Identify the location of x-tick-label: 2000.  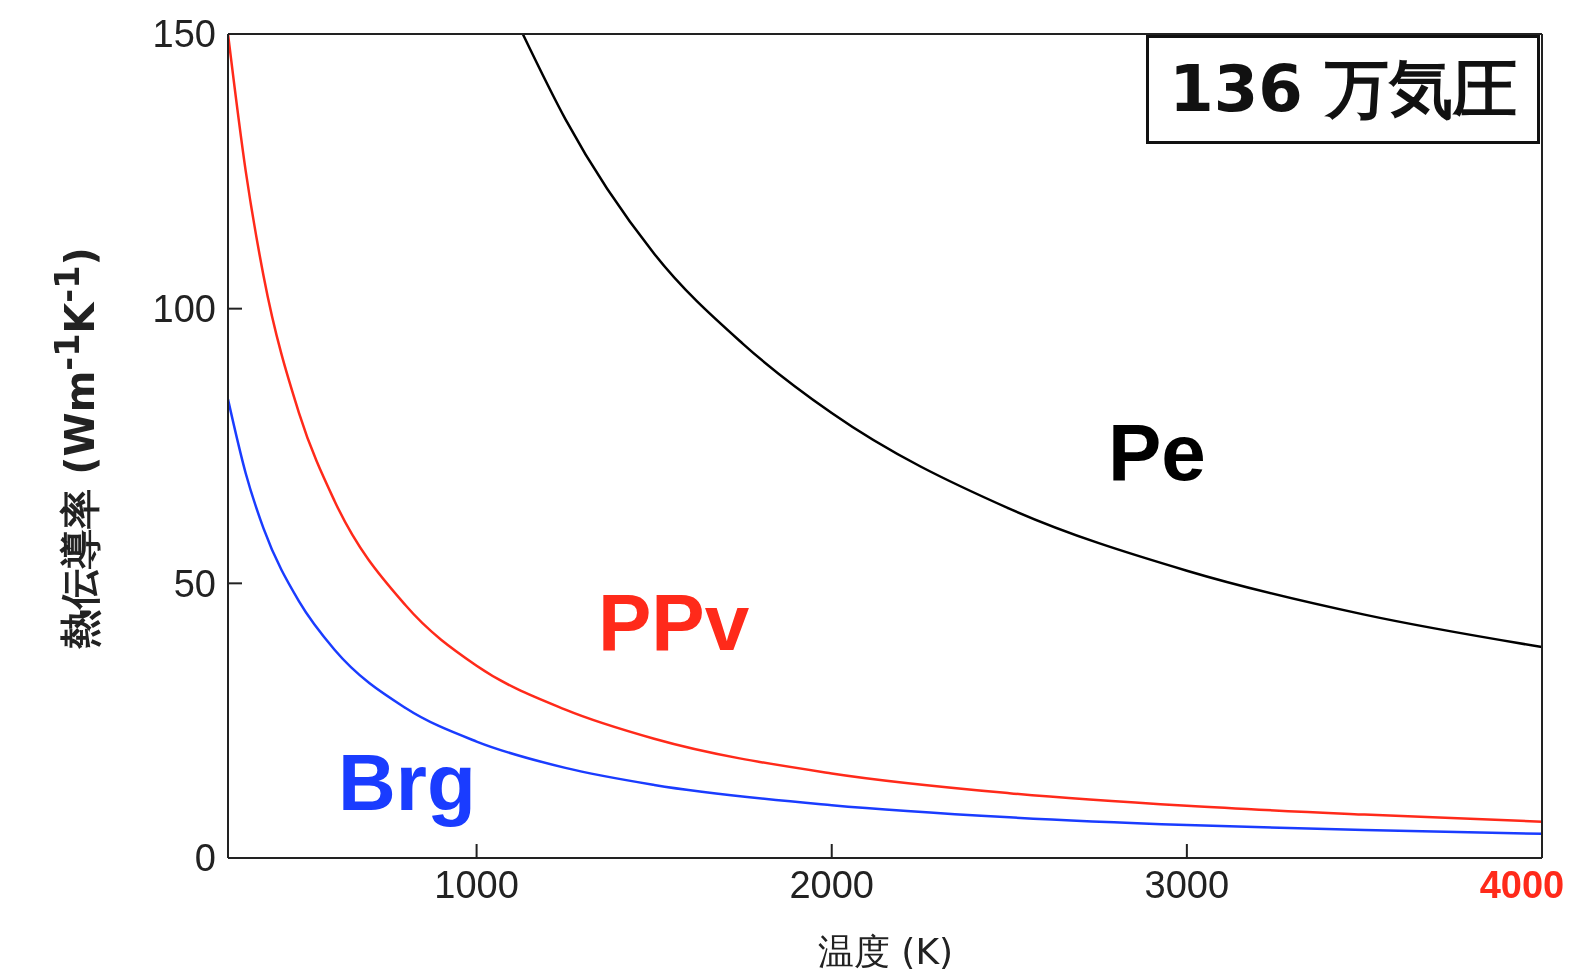
(831, 885).